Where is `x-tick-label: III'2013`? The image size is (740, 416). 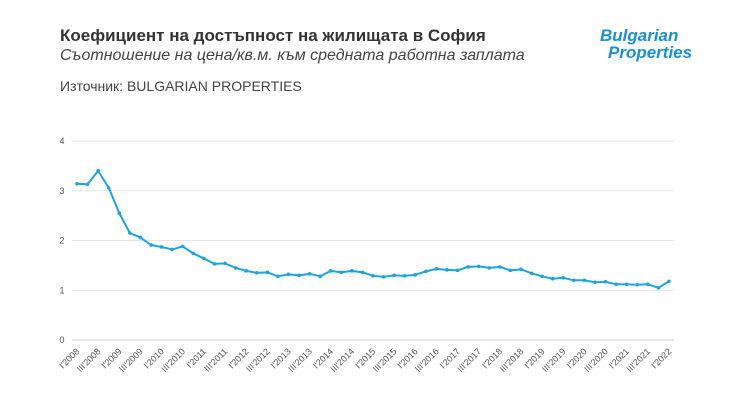
x-tick-label: III'2013 is located at coordinates (300, 360).